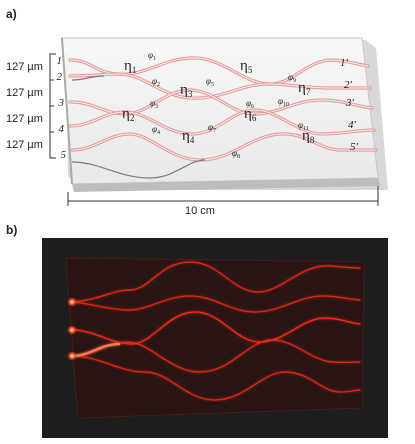 This screenshot has height=444, width=415. What do you see at coordinates (303, 126) in the screenshot?
I see `phi-label-11: φ11` at bounding box center [303, 126].